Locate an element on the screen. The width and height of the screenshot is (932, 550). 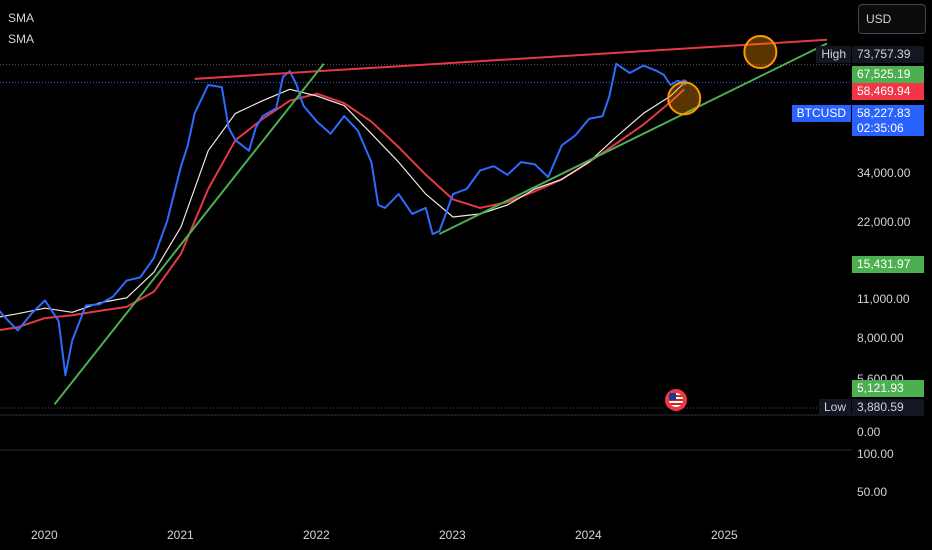
legend-sma-1: SMA is located at coordinates (21, 18).